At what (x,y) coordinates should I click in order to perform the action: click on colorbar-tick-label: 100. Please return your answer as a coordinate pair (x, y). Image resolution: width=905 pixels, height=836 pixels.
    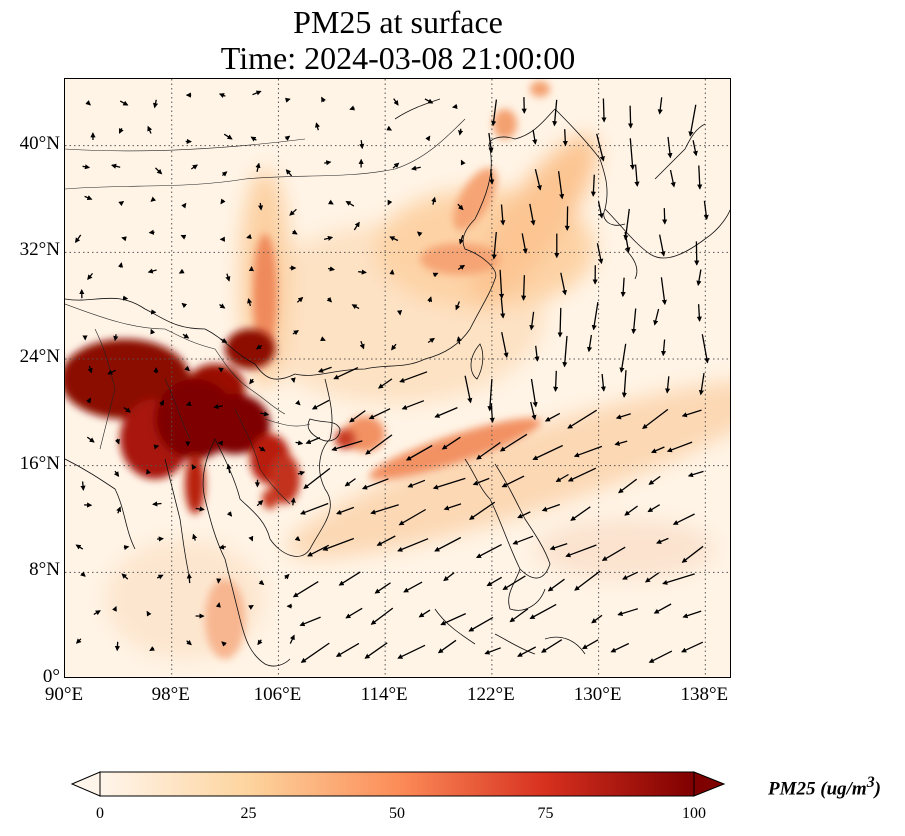
    Looking at the image, I should click on (694, 813).